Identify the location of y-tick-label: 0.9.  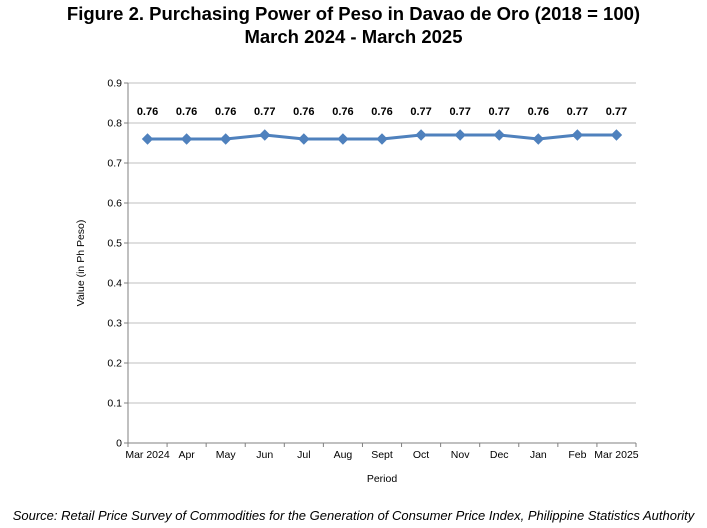
(114, 84).